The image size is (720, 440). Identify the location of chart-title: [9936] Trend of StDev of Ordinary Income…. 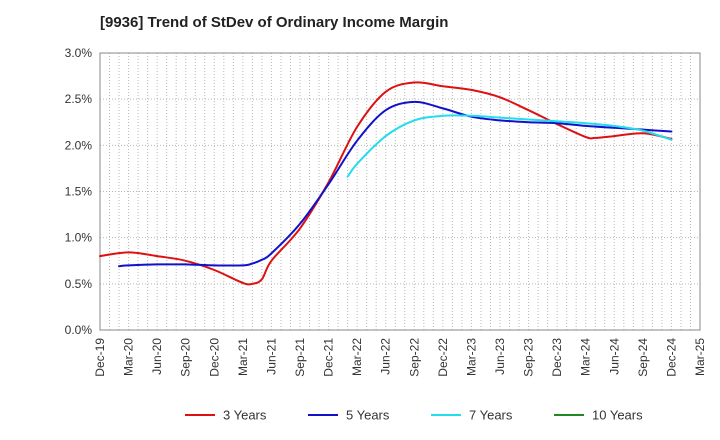
(274, 22).